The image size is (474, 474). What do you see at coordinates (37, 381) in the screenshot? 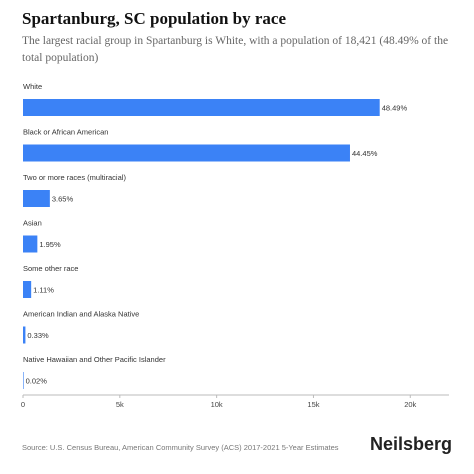
I see `data-label: 0.02%` at bounding box center [37, 381].